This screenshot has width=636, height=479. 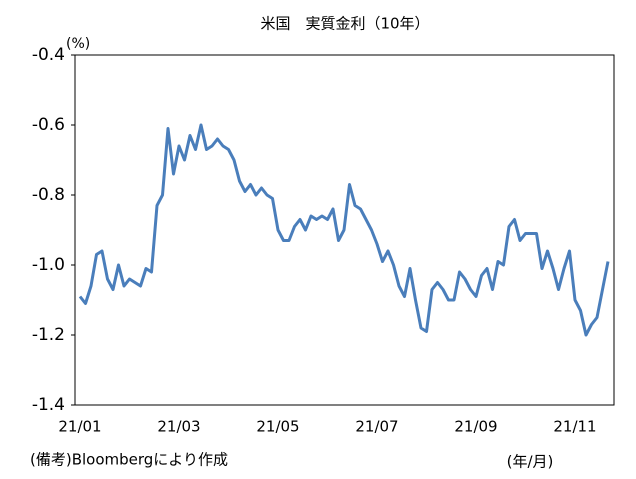 What do you see at coordinates (48, 265) in the screenshot?
I see `y-tick-label: -1.0` at bounding box center [48, 265].